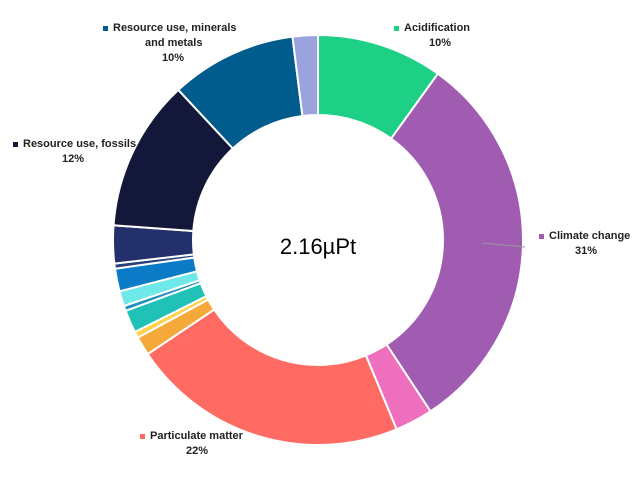 Image resolution: width=633 pixels, height=479 pixels. I want to click on slice-label: Resource use, fossils, so click(79, 144).